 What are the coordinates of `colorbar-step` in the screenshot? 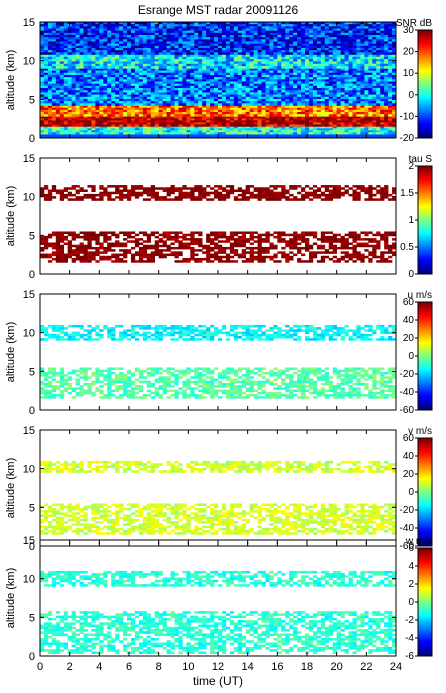 It's located at (425, 94).